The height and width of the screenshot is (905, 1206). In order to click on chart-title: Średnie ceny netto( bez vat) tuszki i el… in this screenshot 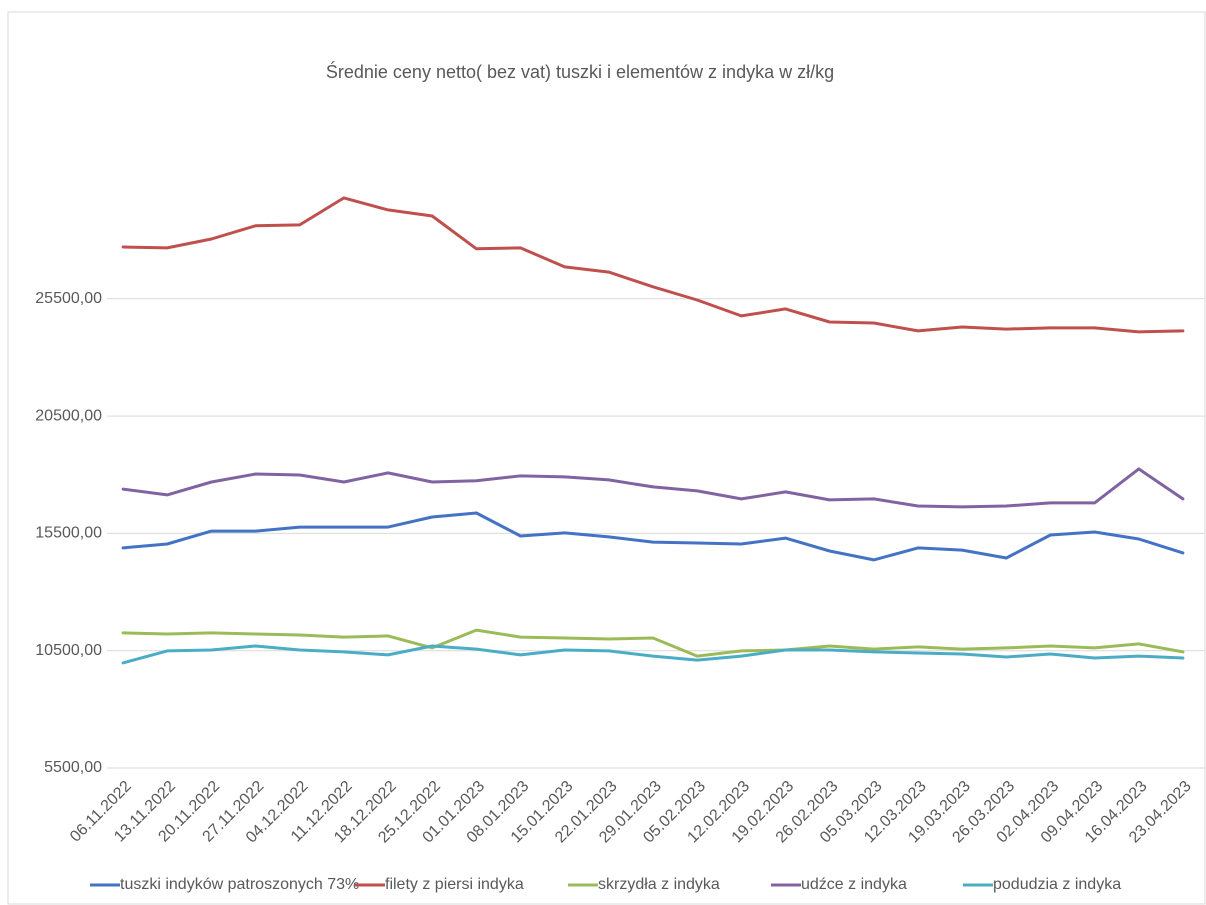, I will do `click(580, 71)`.